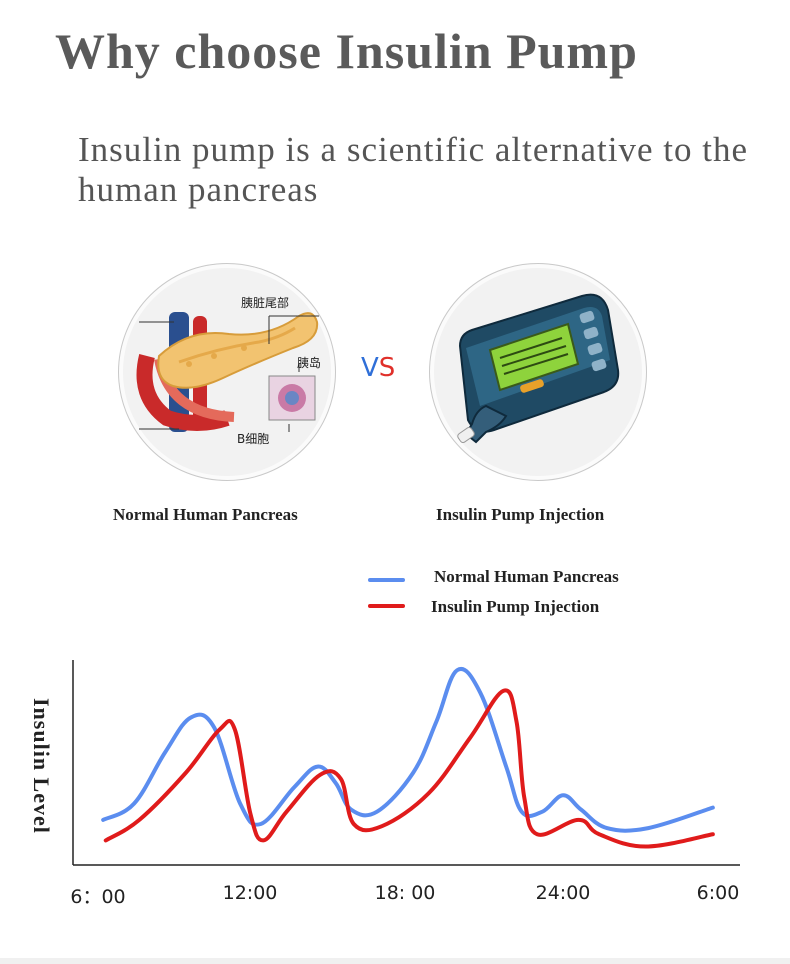 The width and height of the screenshot is (790, 964). Describe the element at coordinates (265, 303) in the screenshot. I see `label-pancreas-tail: 胰脏尾部` at that location.